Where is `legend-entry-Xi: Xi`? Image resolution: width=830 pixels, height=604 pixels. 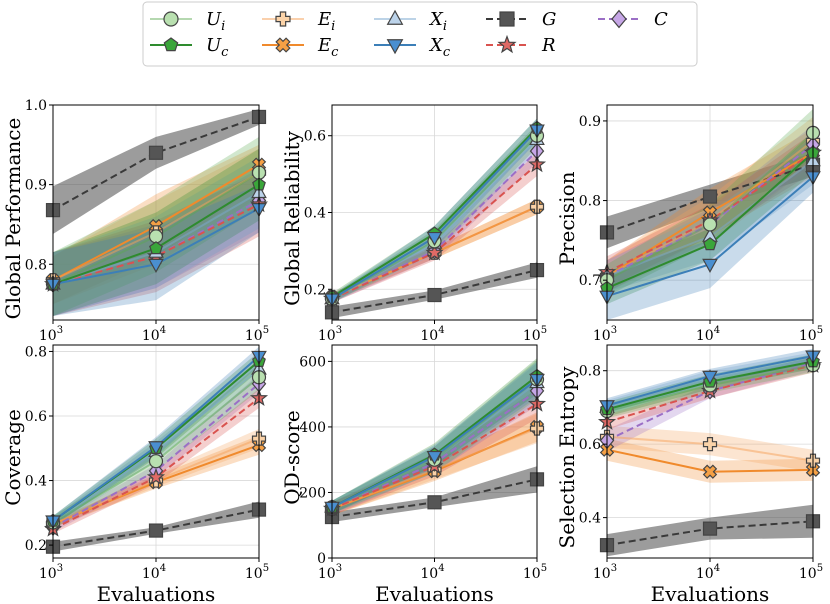 legend-entry-Xi: Xi is located at coordinates (410, 21).